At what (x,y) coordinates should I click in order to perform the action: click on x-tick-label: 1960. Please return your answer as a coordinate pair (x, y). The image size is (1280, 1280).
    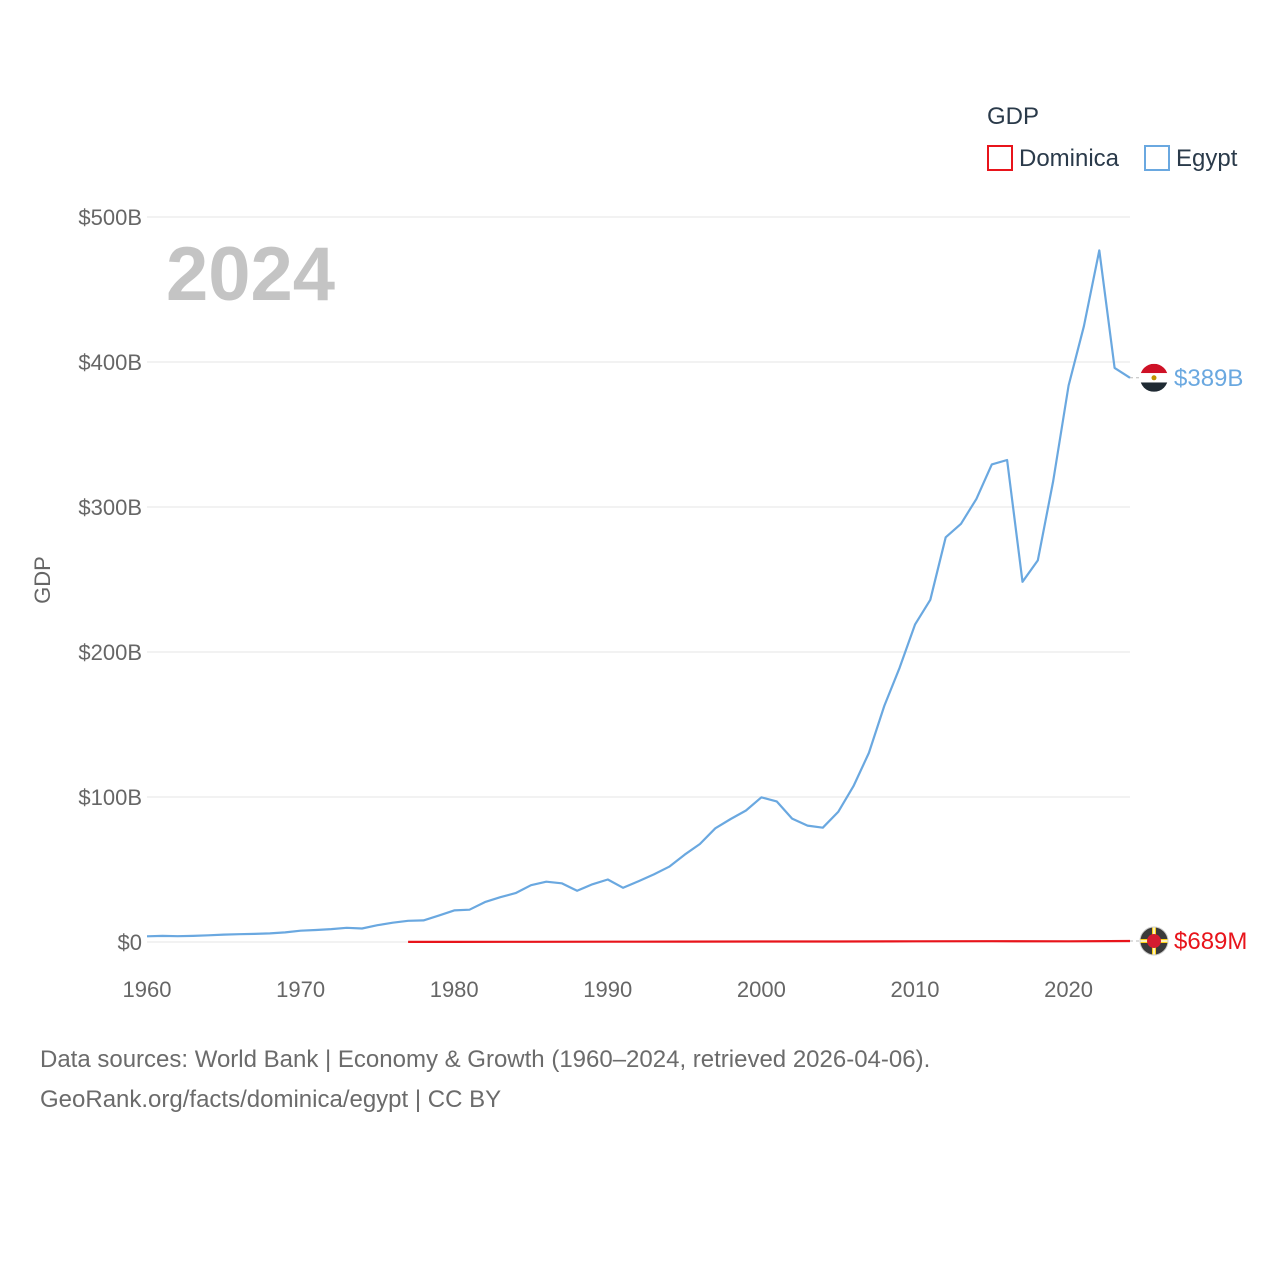
    Looking at the image, I should click on (147, 989).